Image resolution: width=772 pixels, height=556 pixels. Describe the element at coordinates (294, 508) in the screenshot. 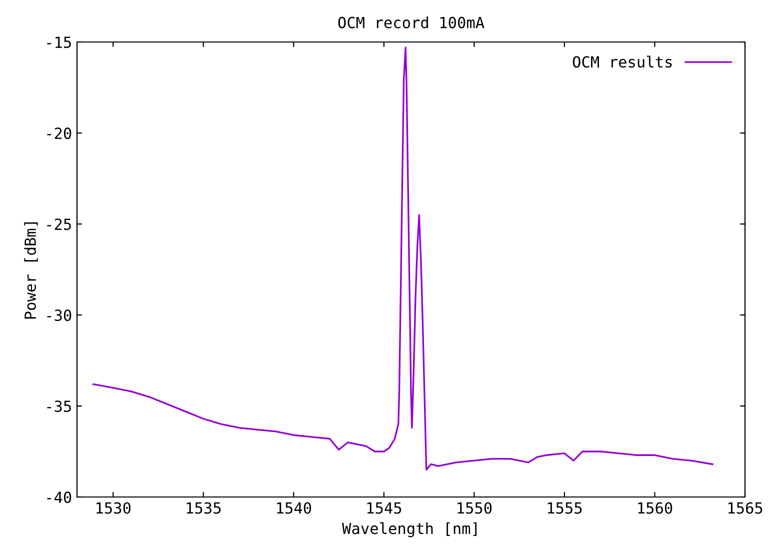

I see `x-tick-label: 1540` at that location.